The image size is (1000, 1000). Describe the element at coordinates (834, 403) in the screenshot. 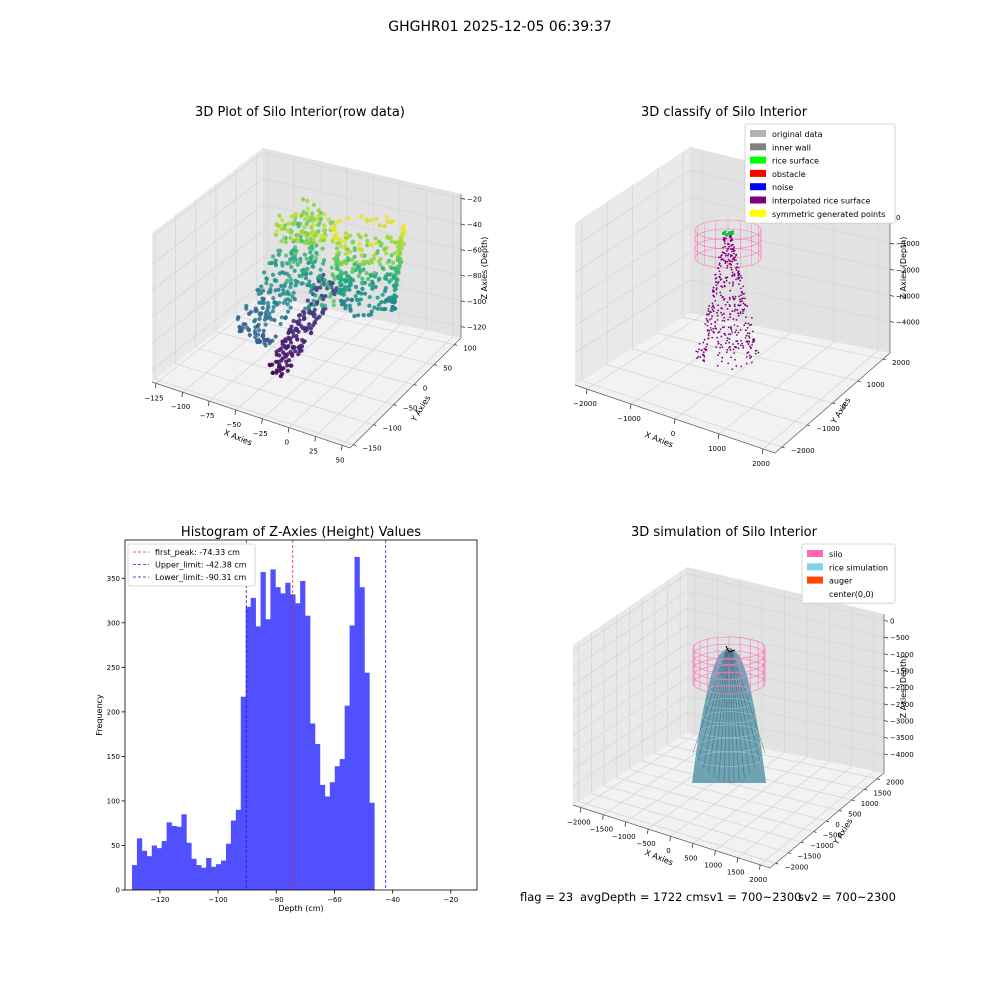

I see `cls-ytick` at that location.